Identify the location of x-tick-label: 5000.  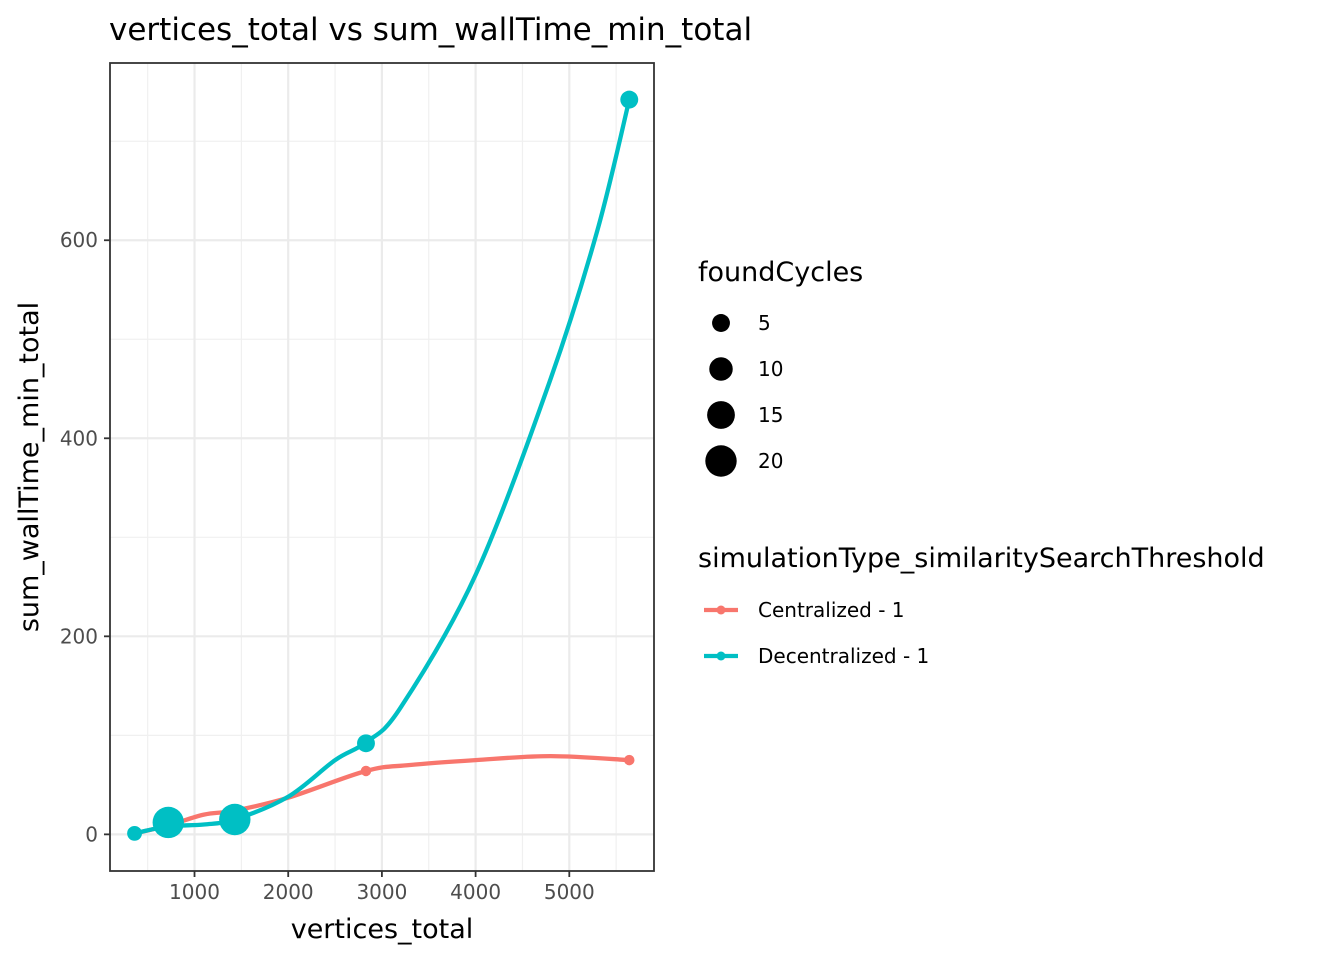
(569, 892).